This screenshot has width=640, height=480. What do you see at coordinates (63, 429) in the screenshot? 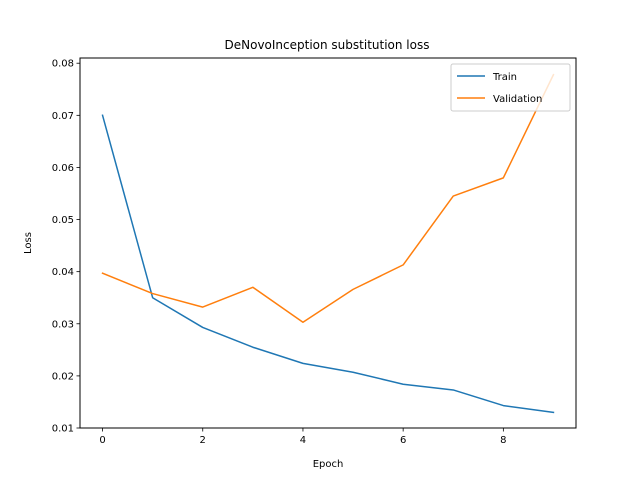
I see `y-tick-label: 0.01` at bounding box center [63, 429].